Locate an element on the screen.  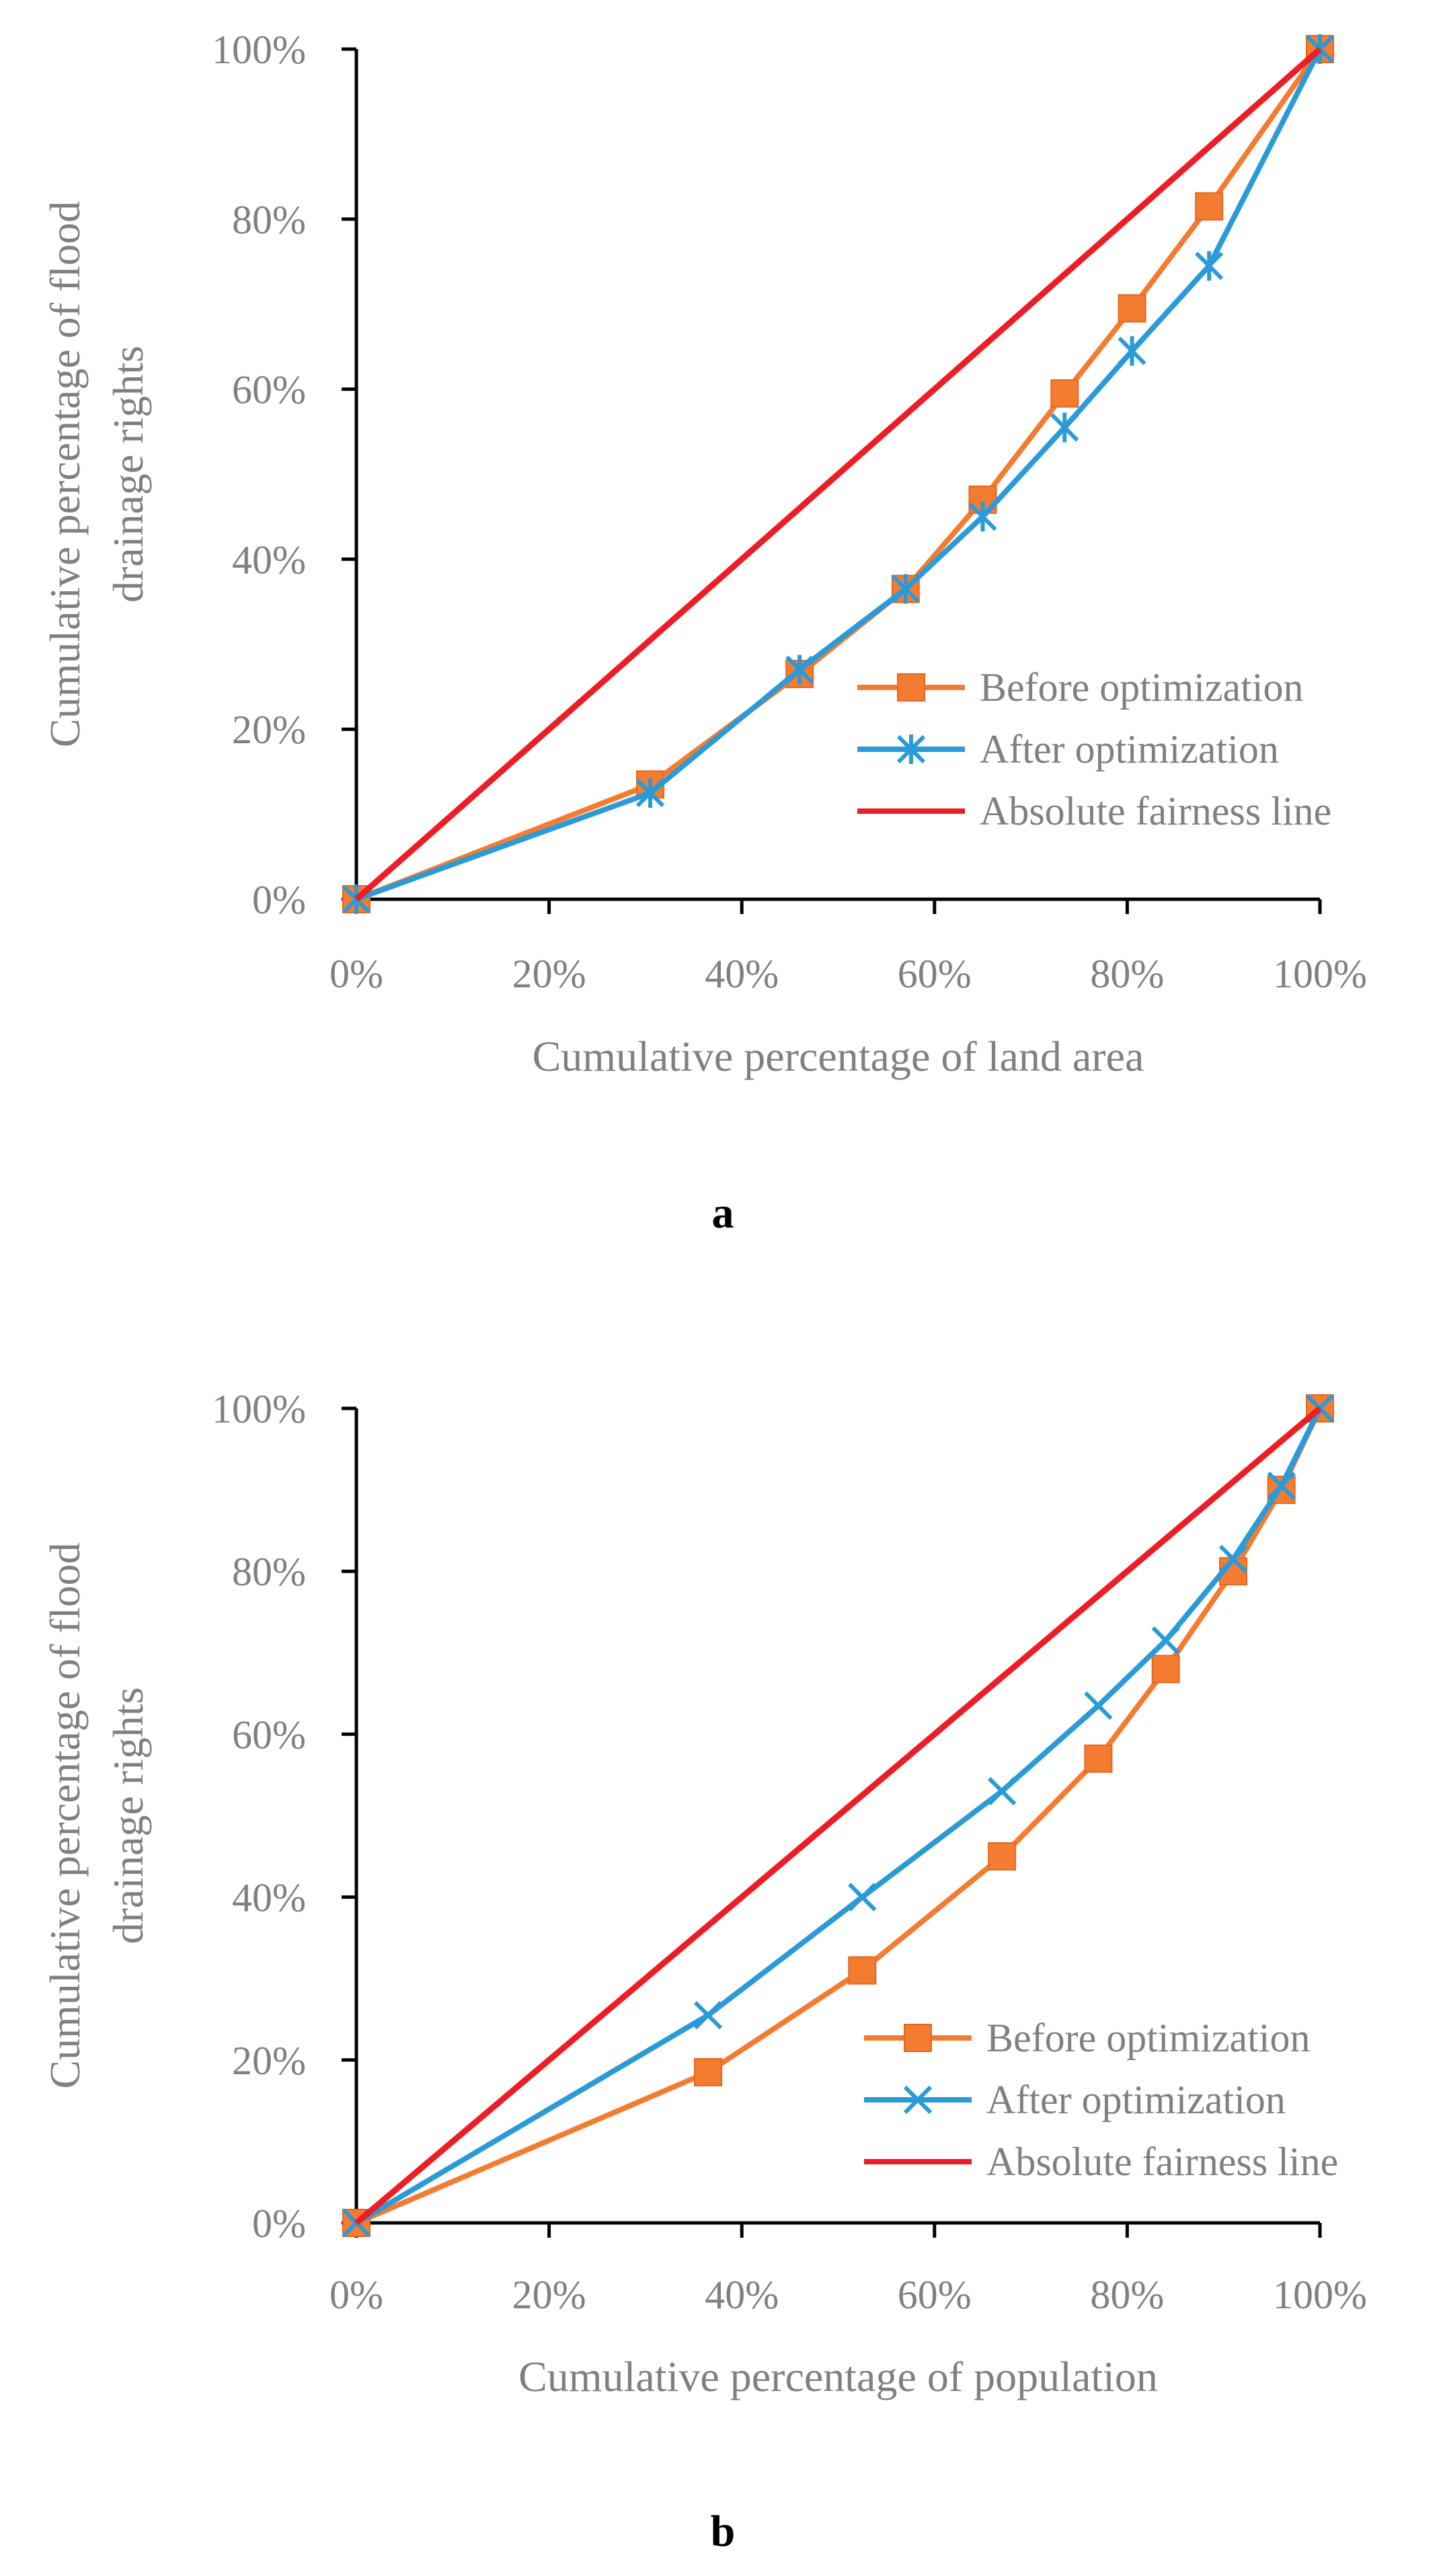
chart-b-series-after-point-5-stroke2 is located at coordinates (1165, 1640).